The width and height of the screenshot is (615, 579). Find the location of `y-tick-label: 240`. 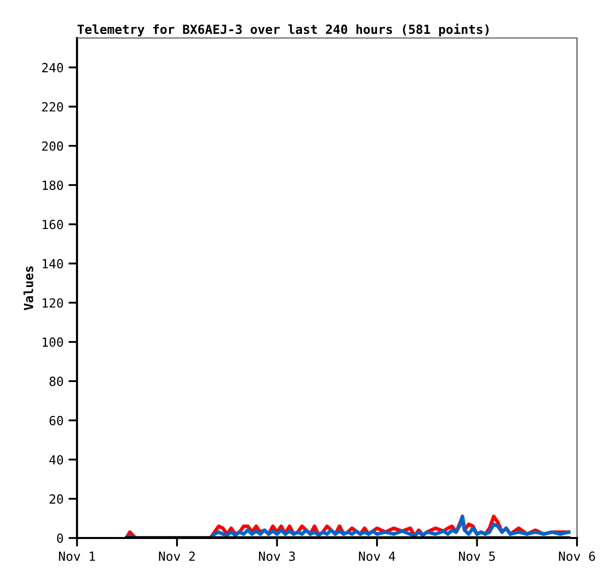

y-tick-label: 240 is located at coordinates (52, 67).